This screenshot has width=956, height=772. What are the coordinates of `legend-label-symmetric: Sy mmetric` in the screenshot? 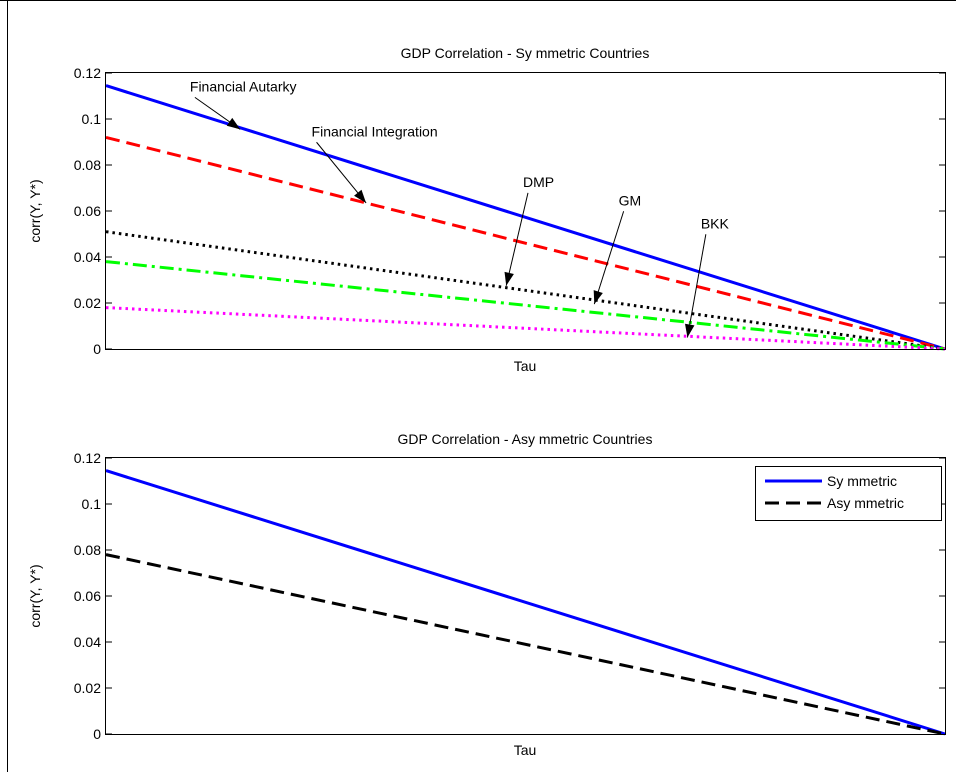 It's located at (862, 481).